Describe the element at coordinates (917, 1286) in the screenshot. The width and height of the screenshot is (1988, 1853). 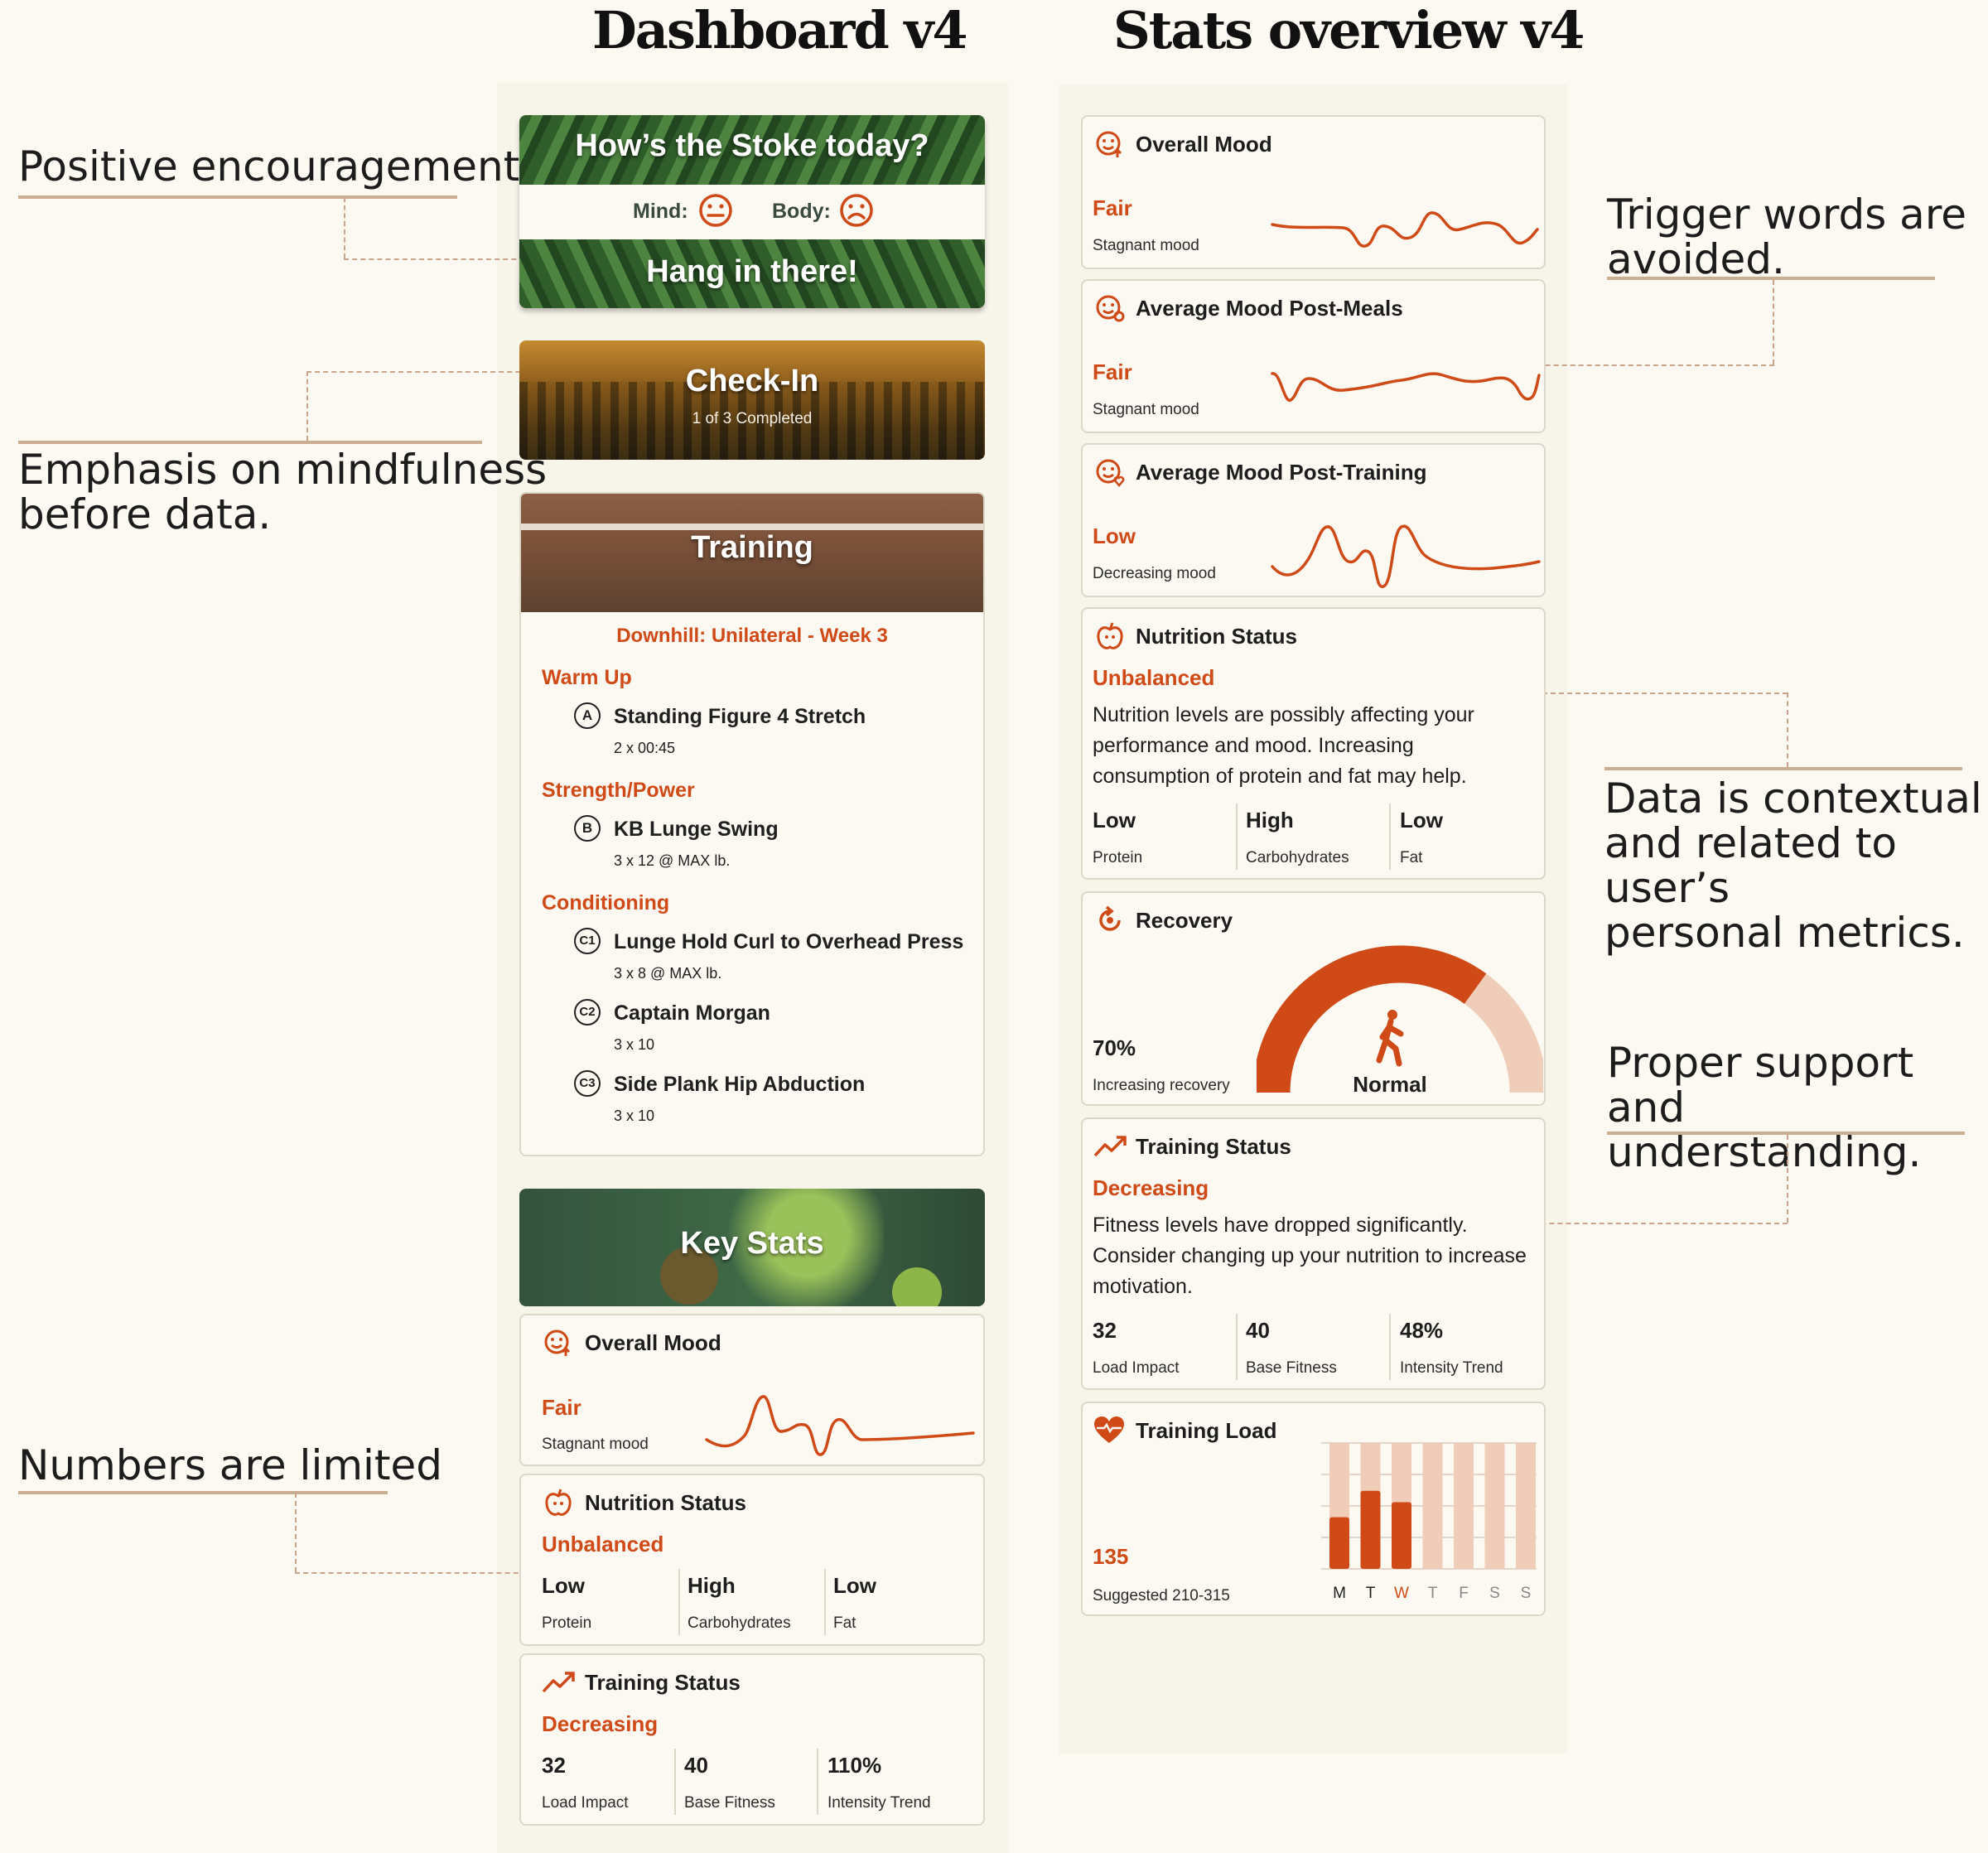
I see `apple-image` at that location.